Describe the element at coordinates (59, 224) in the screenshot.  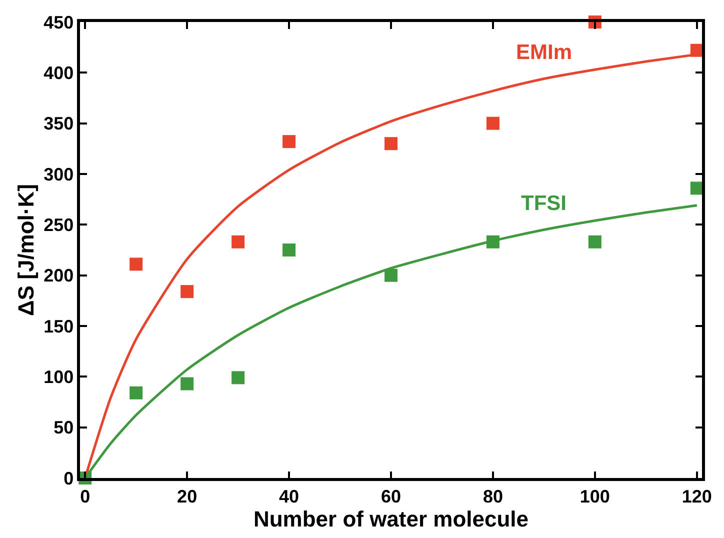
I see `y-tick-label: 250` at that location.